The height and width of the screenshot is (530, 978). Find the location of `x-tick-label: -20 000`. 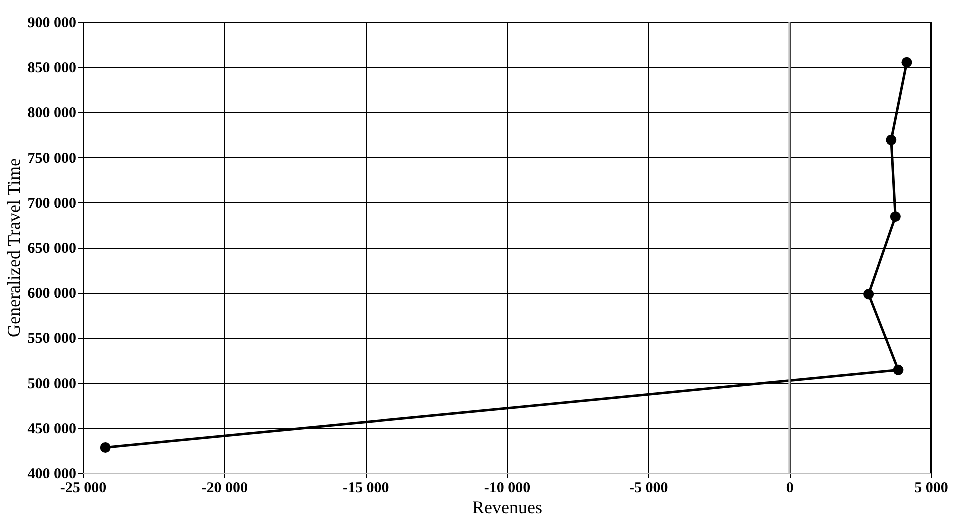

x-tick-label: -20 000 is located at coordinates (225, 488).